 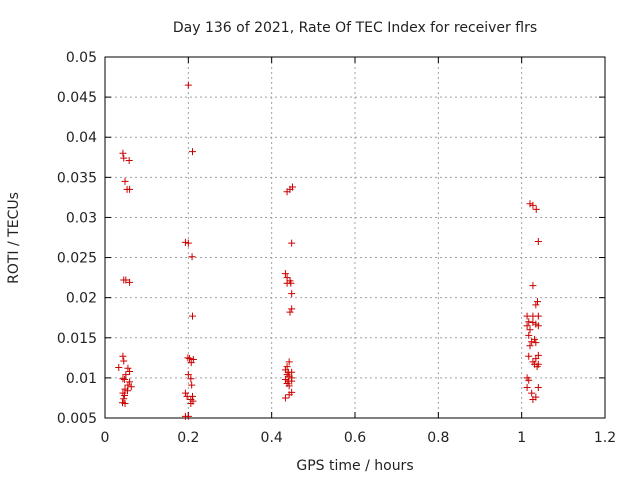 I want to click on x-tick-label: 0.8, so click(x=438, y=438).